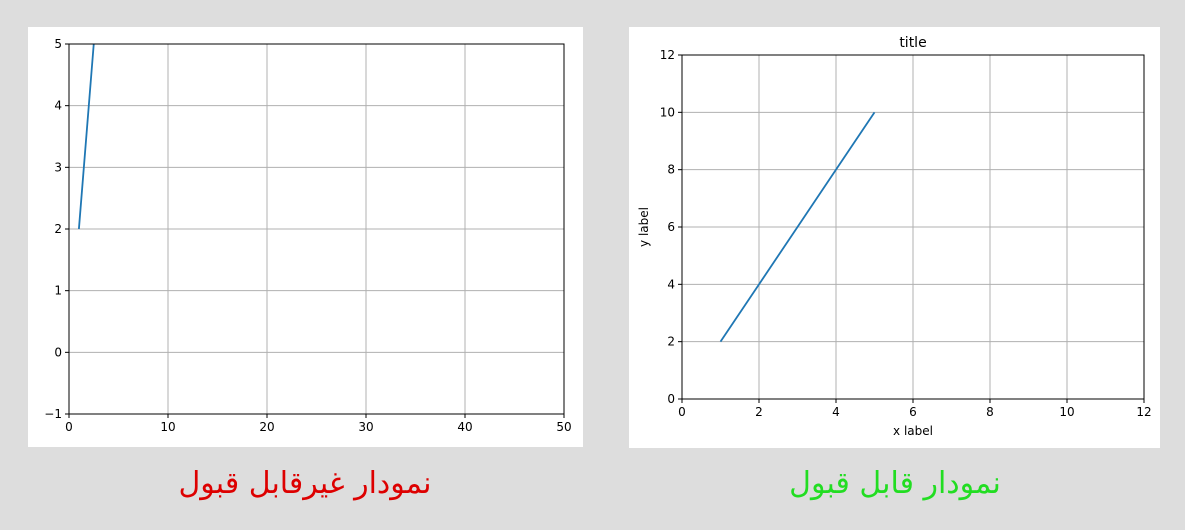  What do you see at coordinates (913, 412) in the screenshot?
I see `x-tick-label: 6` at bounding box center [913, 412].